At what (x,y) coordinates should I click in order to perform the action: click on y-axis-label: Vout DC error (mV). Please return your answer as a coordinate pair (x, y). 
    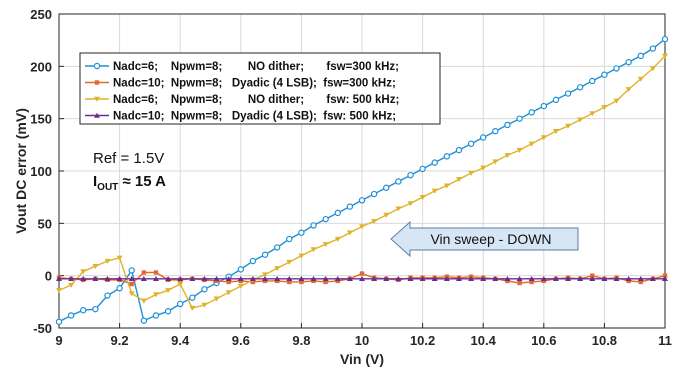
    Looking at the image, I should click on (21, 171).